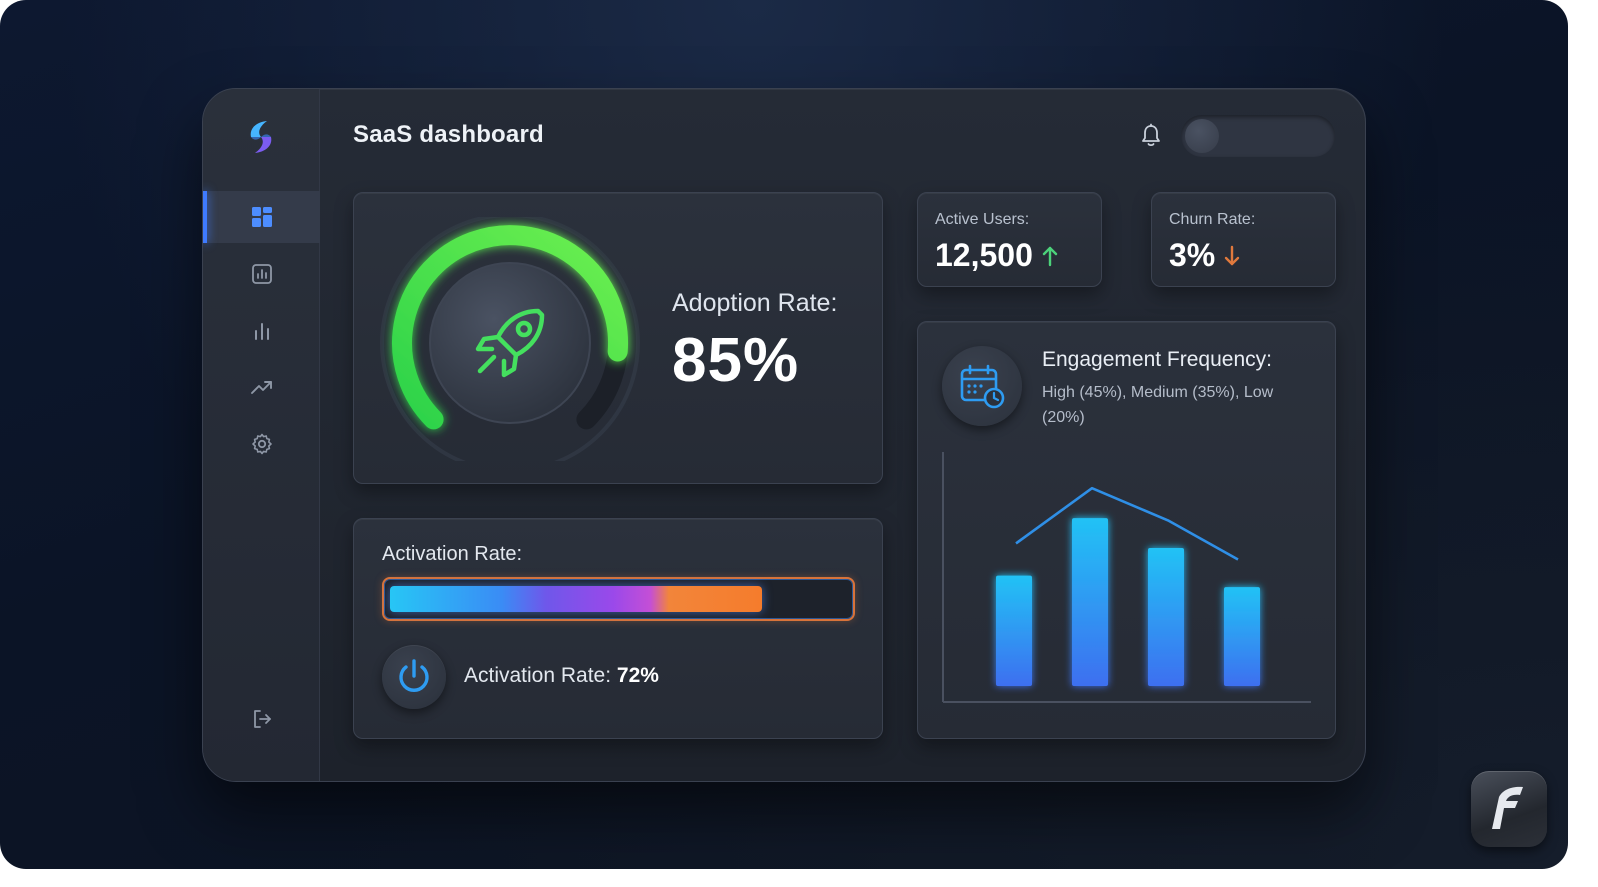 Image resolution: width=1598 pixels, height=887 pixels. What do you see at coordinates (755, 303) in the screenshot?
I see `adoption-rate-label: Adoption Rate:` at bounding box center [755, 303].